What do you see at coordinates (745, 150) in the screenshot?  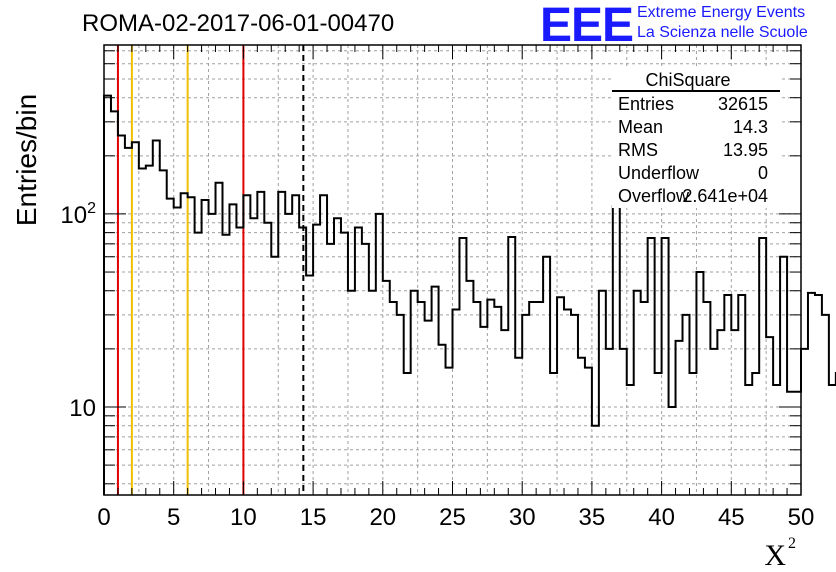 I see `stats-value: 13.95` at bounding box center [745, 150].